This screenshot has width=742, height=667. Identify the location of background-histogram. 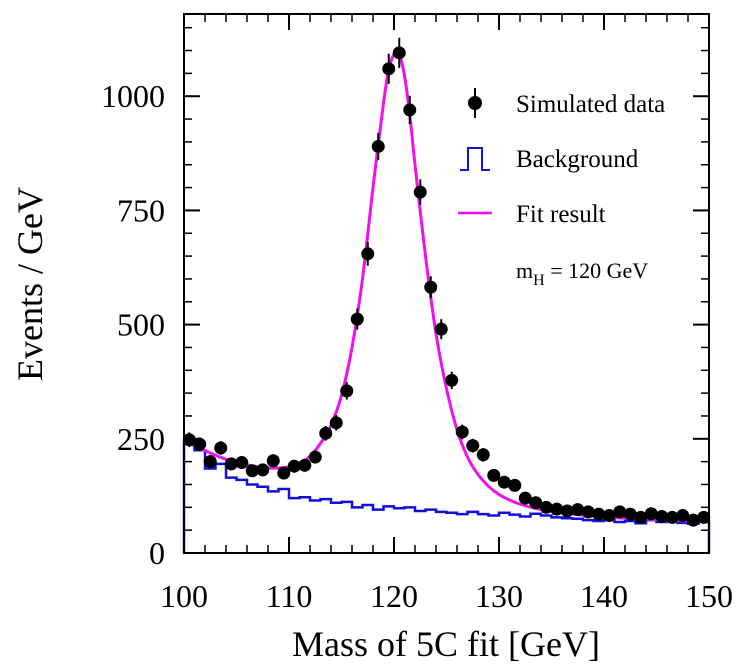
(446, 497).